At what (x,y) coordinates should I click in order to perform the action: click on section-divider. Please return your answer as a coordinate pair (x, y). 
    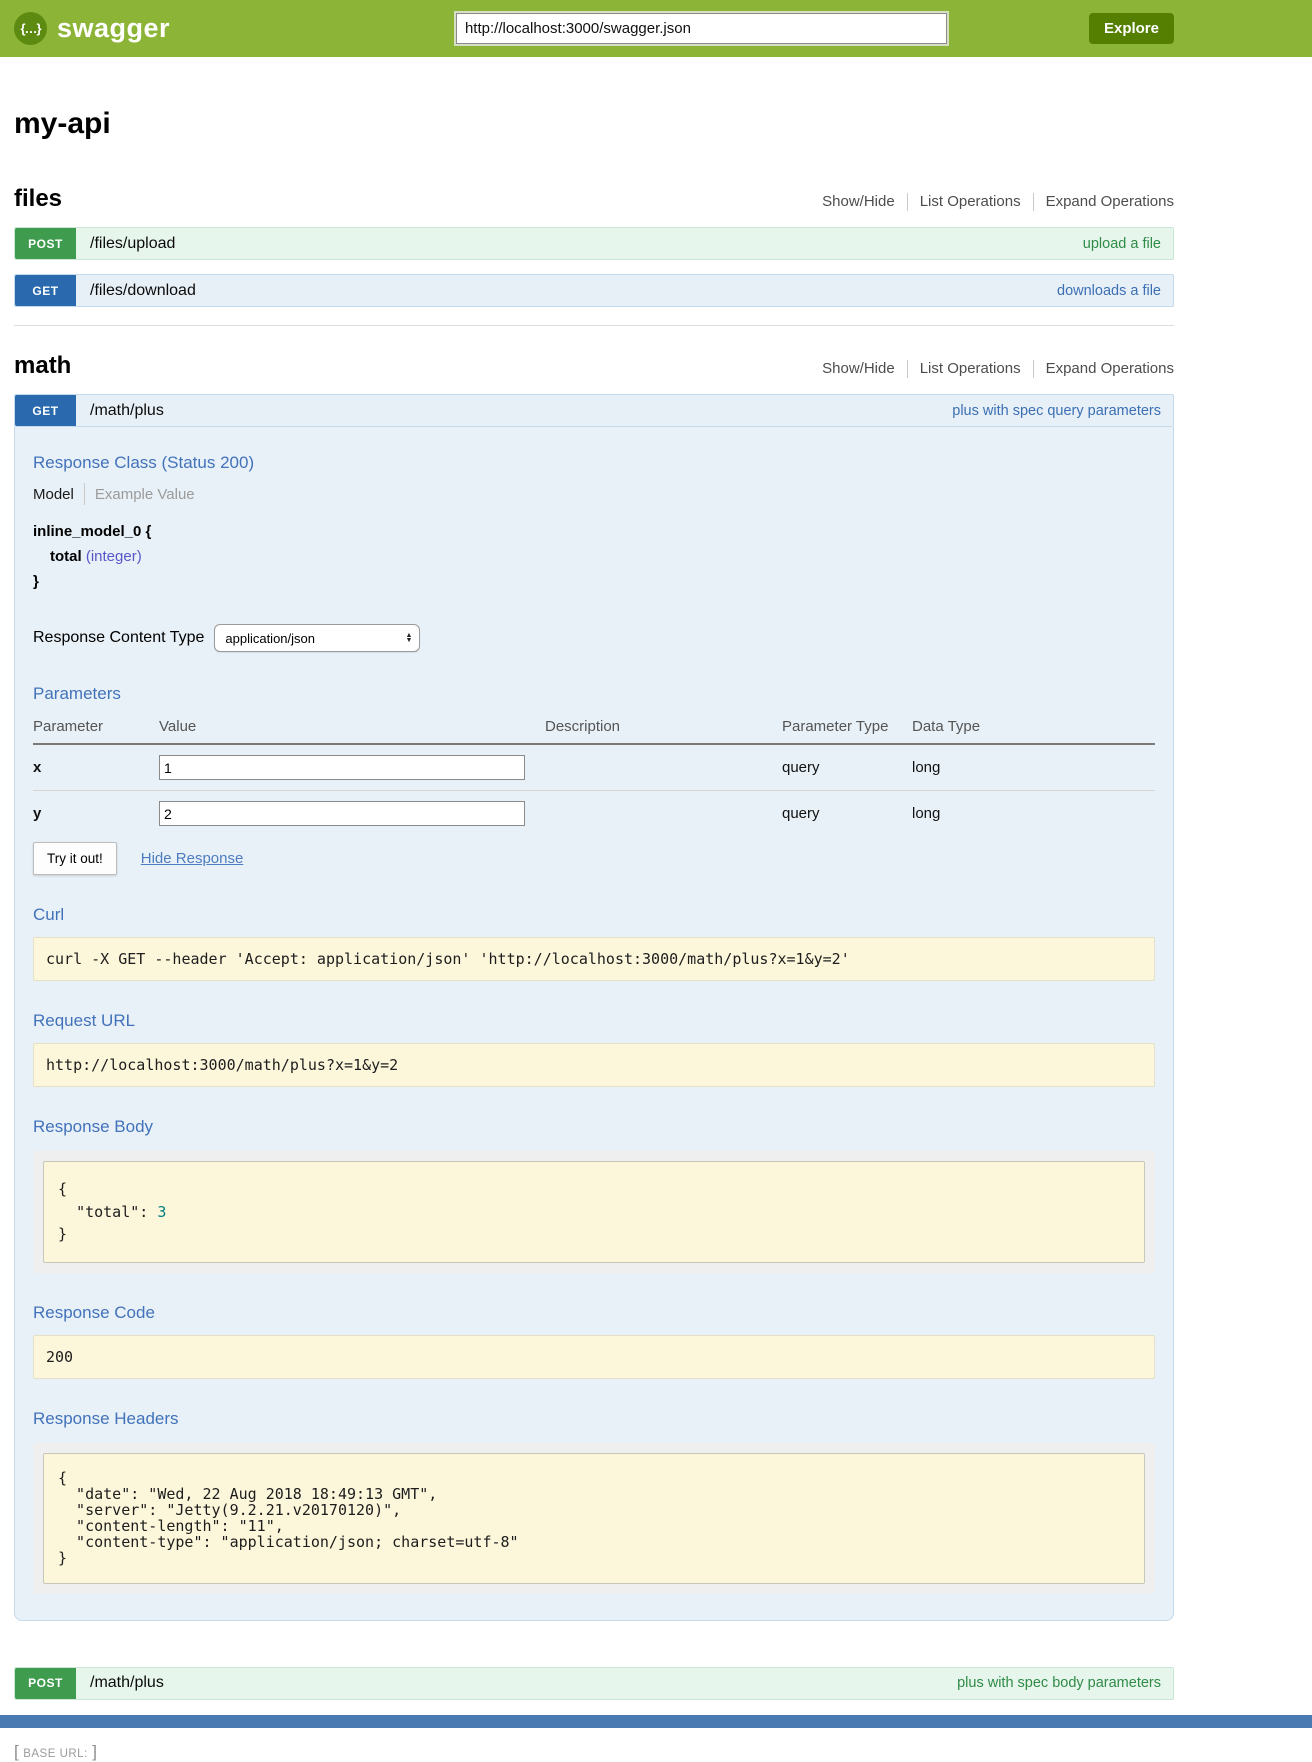
    Looking at the image, I should click on (594, 325).